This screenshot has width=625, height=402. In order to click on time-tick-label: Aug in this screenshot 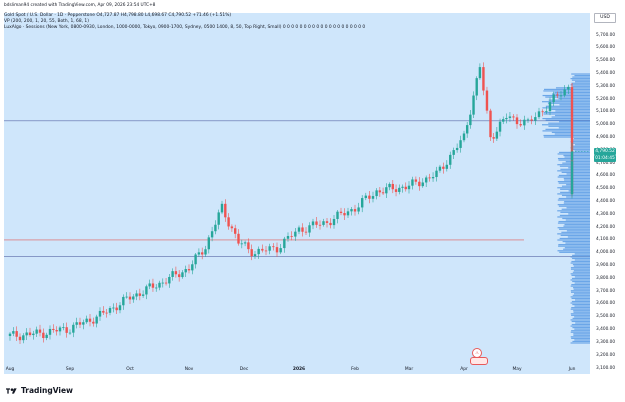, I will do `click(10, 369)`.